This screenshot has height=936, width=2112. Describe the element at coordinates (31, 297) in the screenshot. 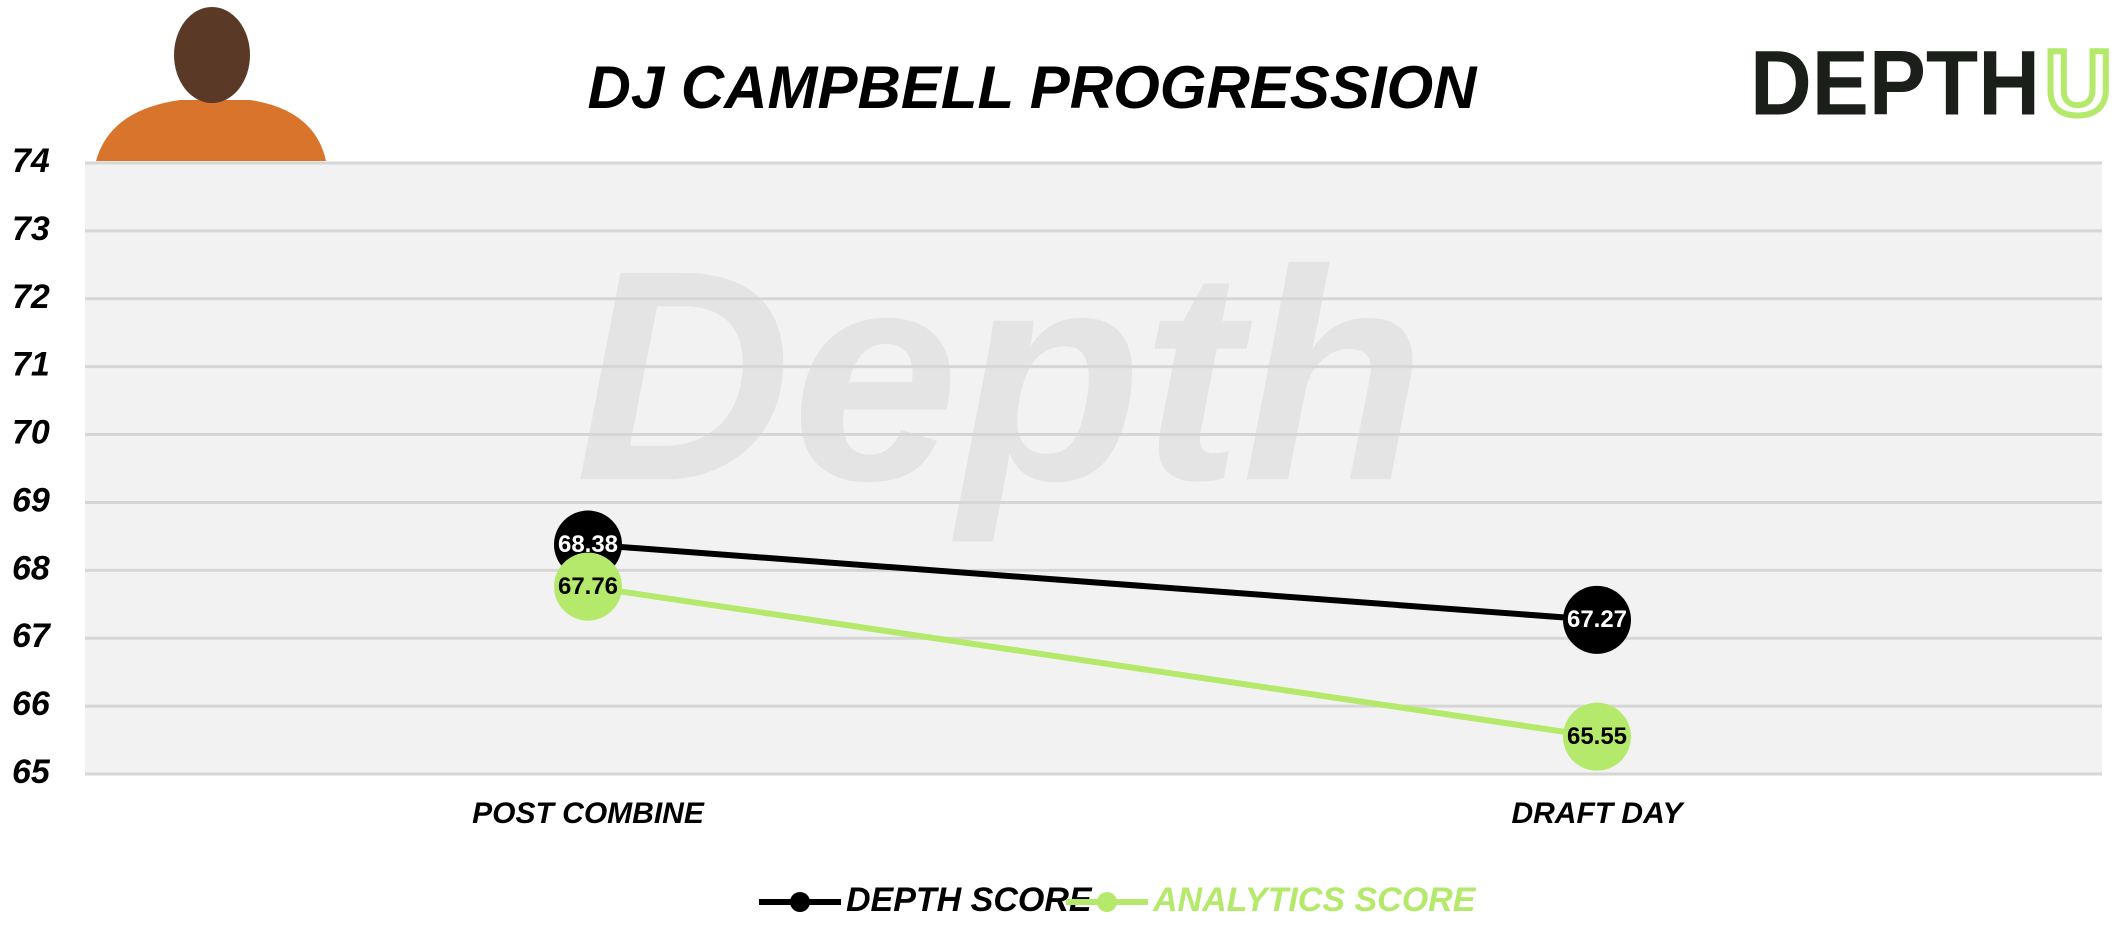

I see `y-tick-label: 72` at that location.